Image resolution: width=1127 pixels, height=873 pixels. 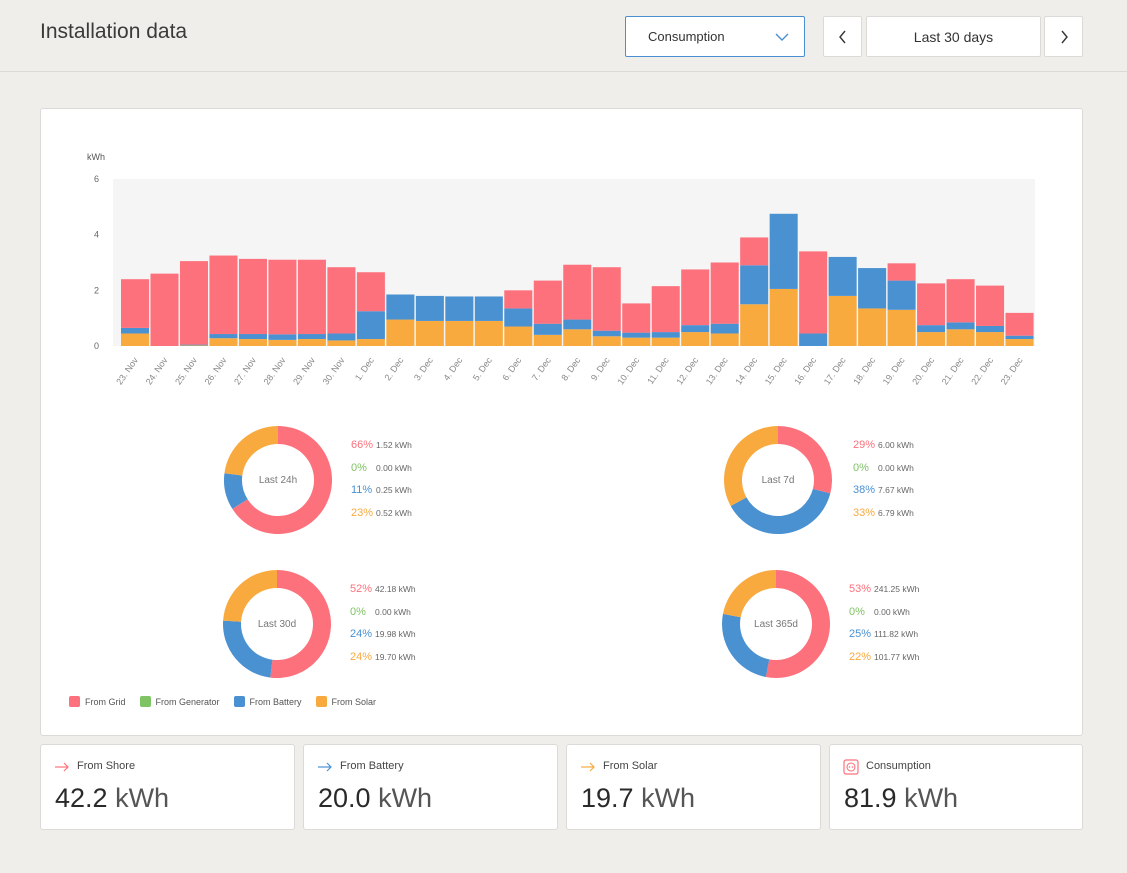 What do you see at coordinates (267, 701) in the screenshot?
I see `legend-item-battery: From Battery` at bounding box center [267, 701].